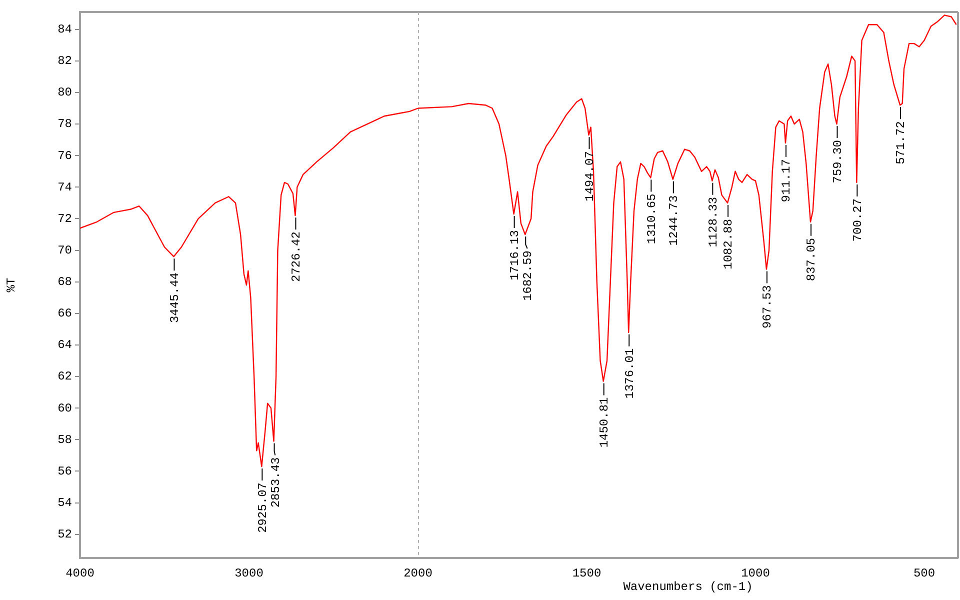  Describe the element at coordinates (527, 275) in the screenshot. I see `annotation: 1682.59` at that location.